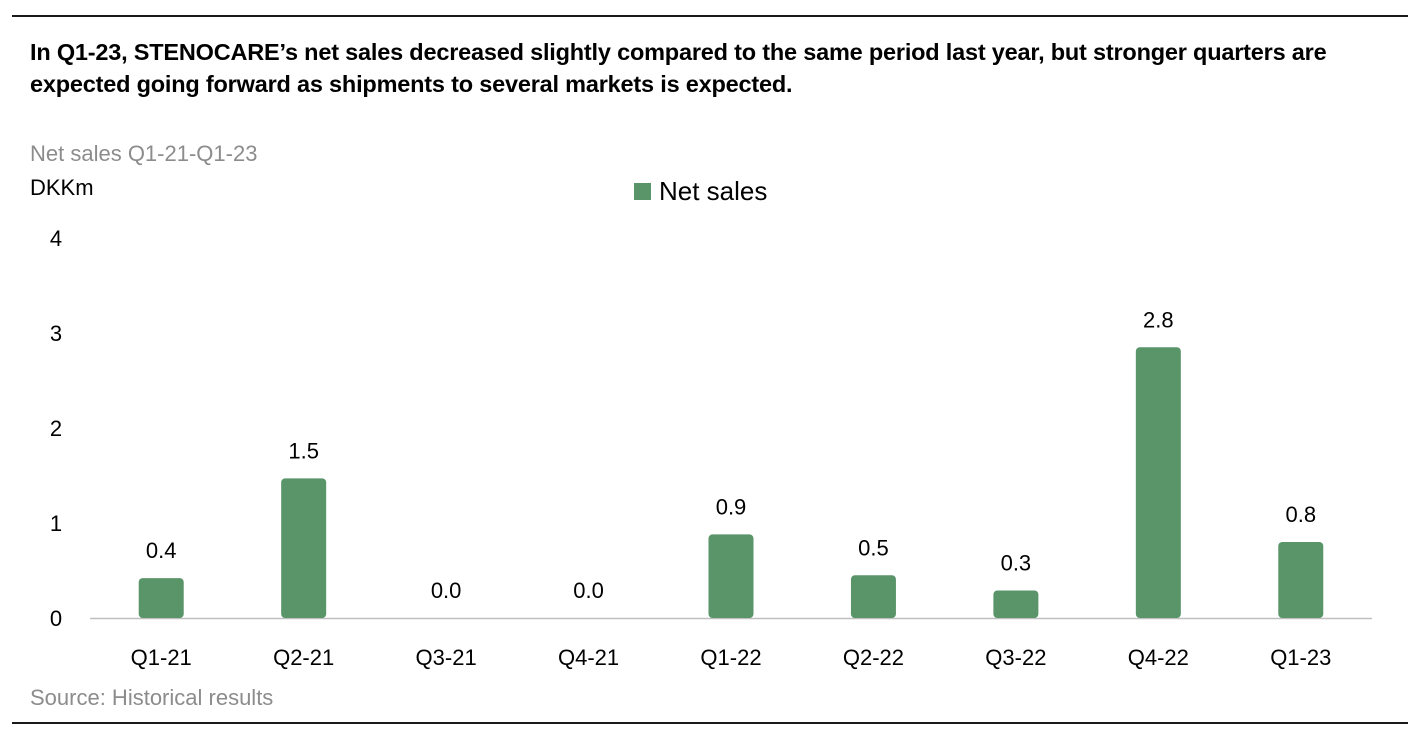 The width and height of the screenshot is (1426, 746). I want to click on bottom-rule, so click(710, 723).